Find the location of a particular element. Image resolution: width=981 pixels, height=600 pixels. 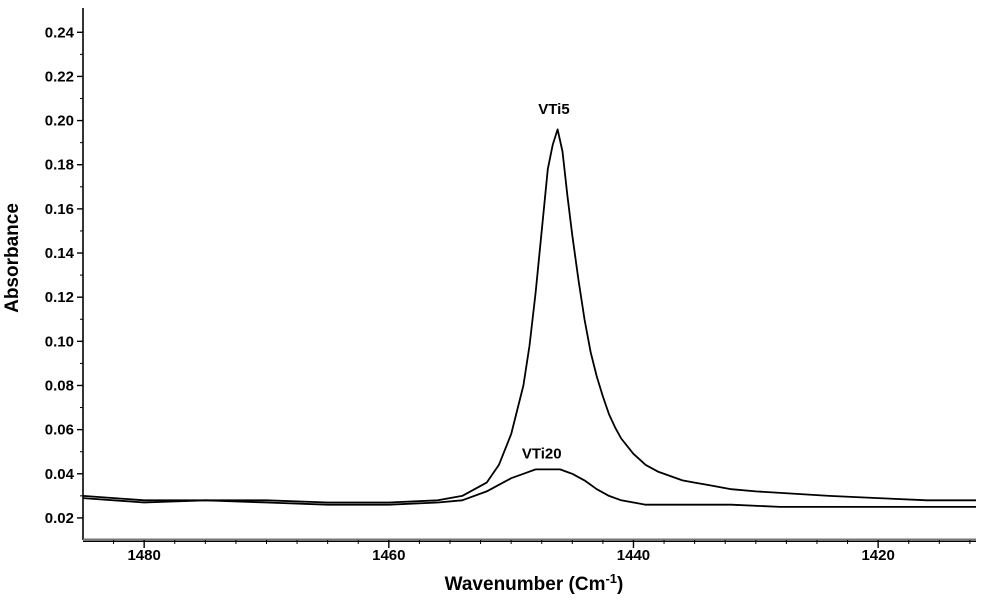

y-tick-label: 0.24 is located at coordinates (60, 32).